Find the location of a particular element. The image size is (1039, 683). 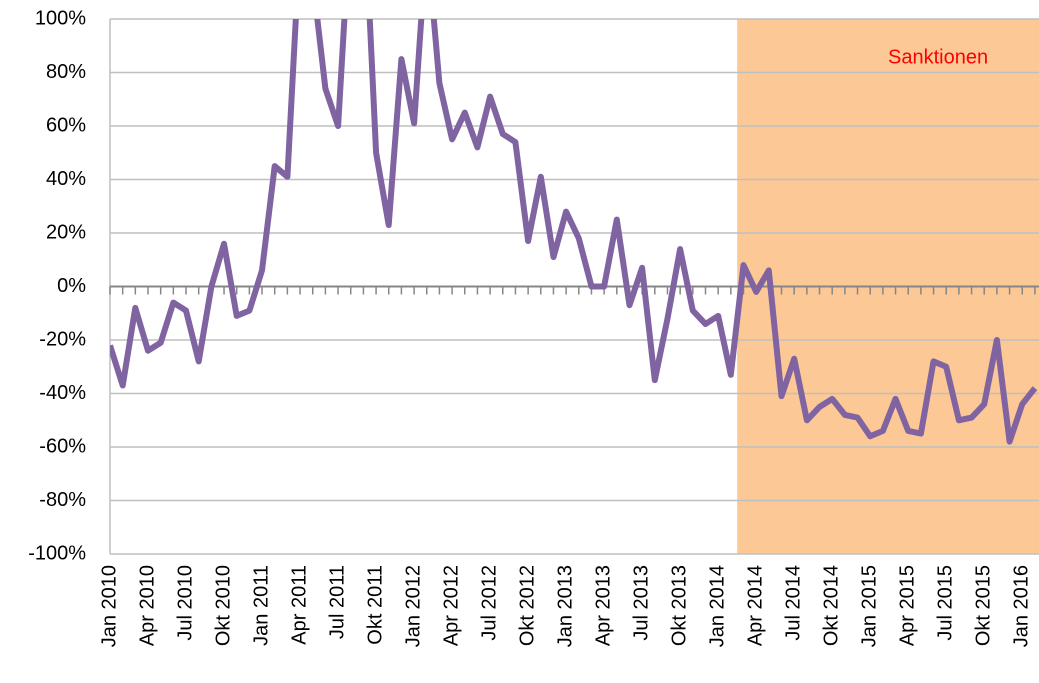

annotation-text: Sanktionen is located at coordinates (938, 57).